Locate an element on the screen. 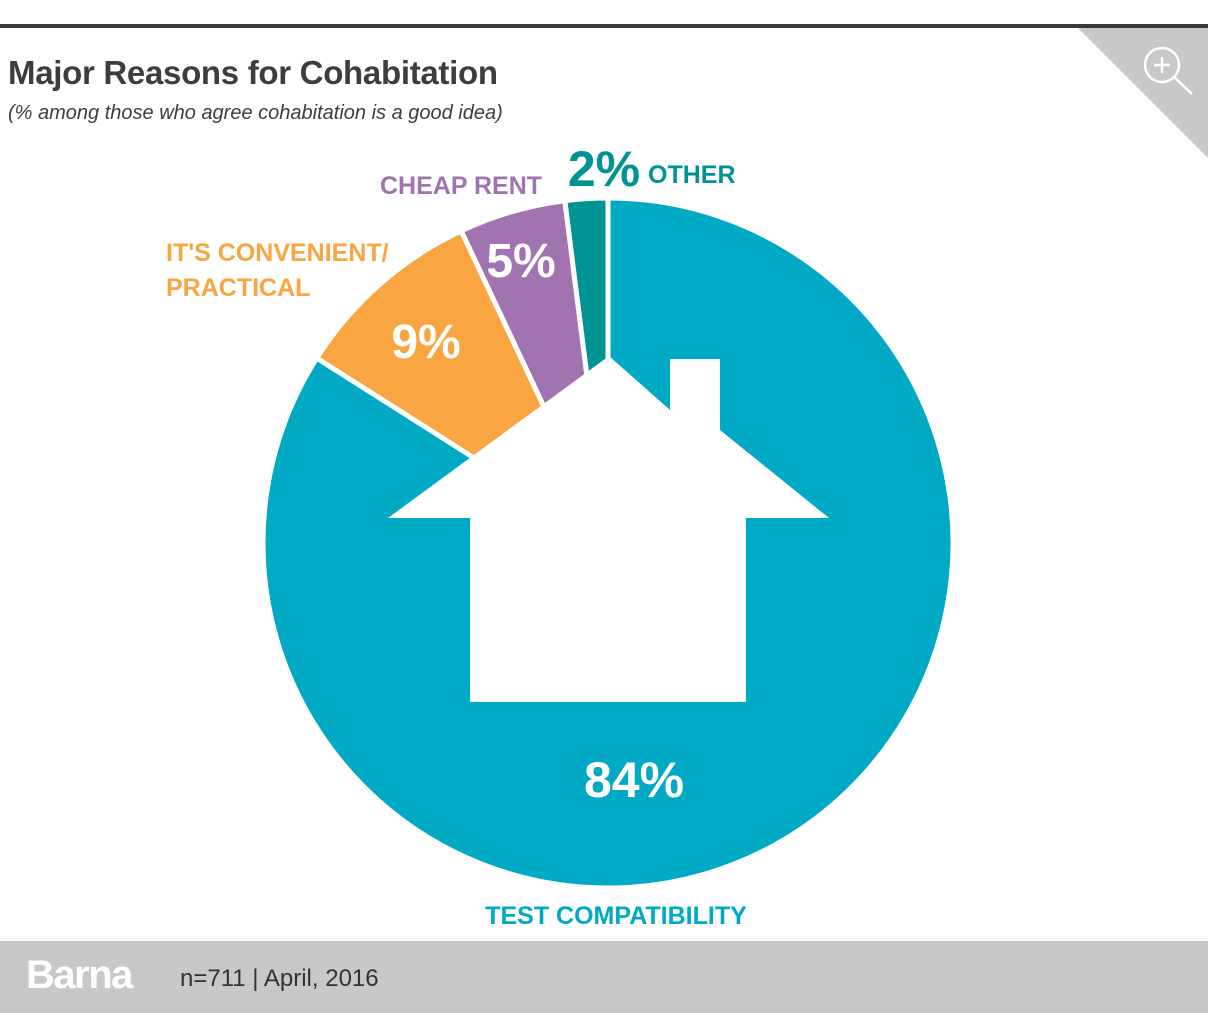 This screenshot has height=1013, width=1208. value-label-other: 2% is located at coordinates (604, 169).